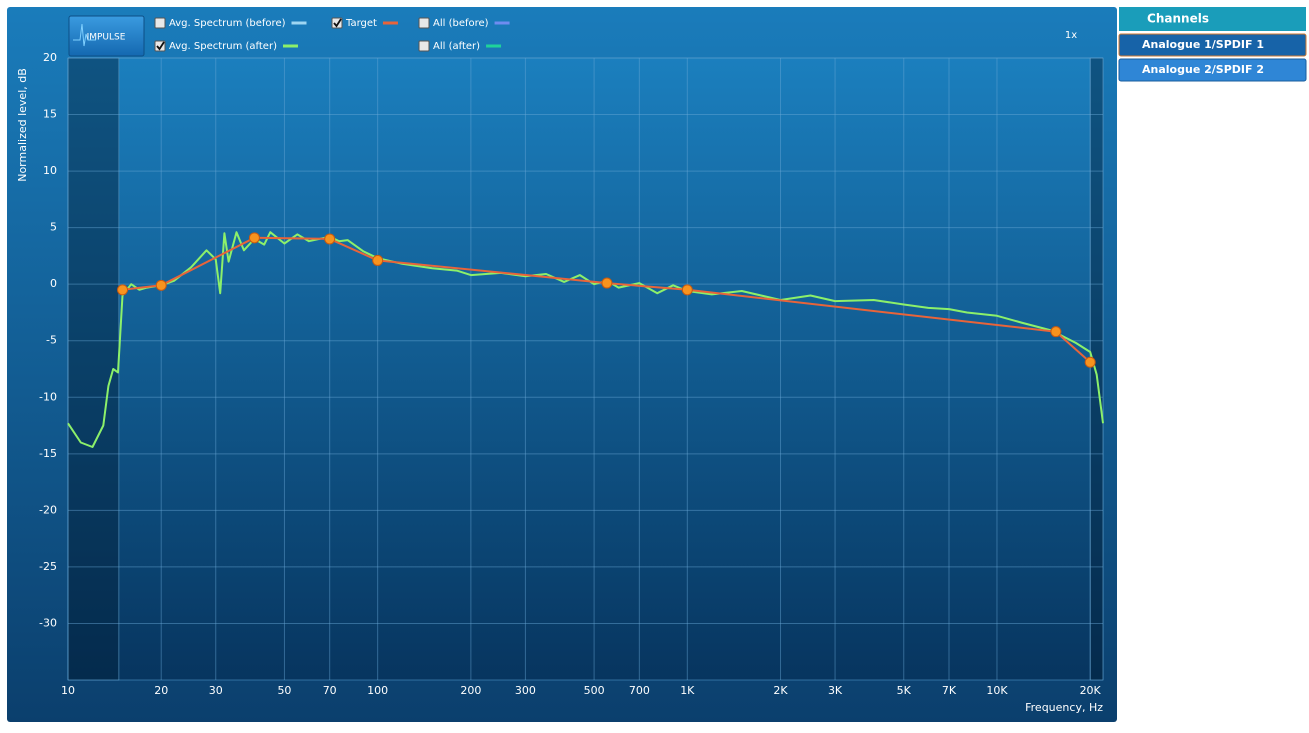 The width and height of the screenshot is (1309, 733). Describe the element at coordinates (949, 690) in the screenshot. I see `x-tick-label: 7K` at that location.